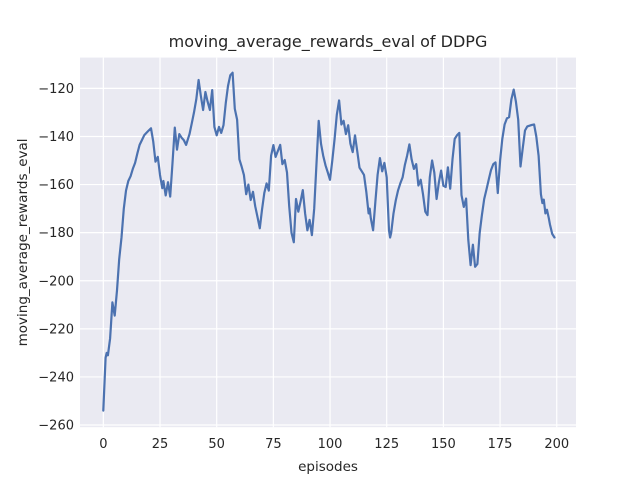 The width and height of the screenshot is (640, 480). I want to click on y-tick-label: −180, so click(56, 233).